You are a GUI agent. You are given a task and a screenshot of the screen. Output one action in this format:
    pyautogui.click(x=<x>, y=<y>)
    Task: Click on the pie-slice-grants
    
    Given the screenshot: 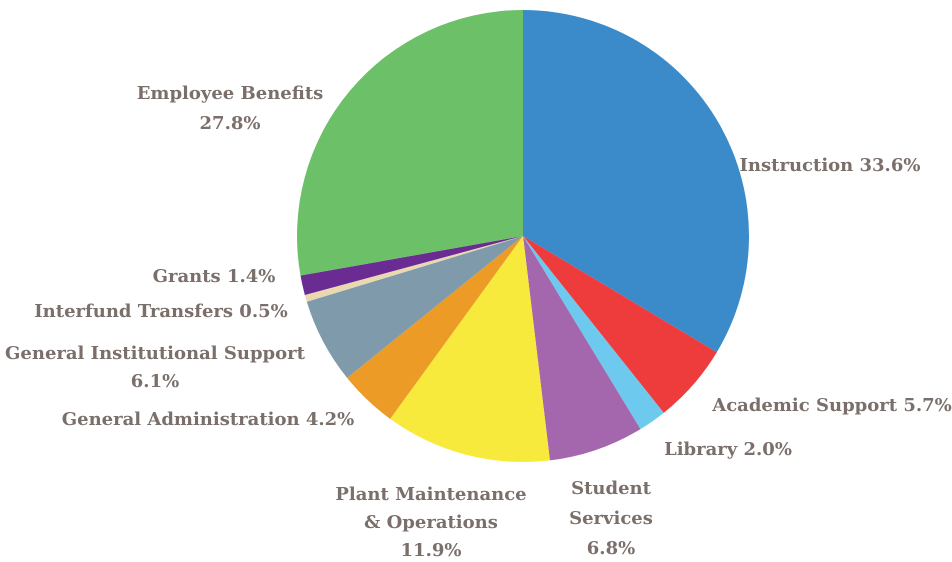 What is the action you would take?
    pyautogui.click(x=411, y=265)
    